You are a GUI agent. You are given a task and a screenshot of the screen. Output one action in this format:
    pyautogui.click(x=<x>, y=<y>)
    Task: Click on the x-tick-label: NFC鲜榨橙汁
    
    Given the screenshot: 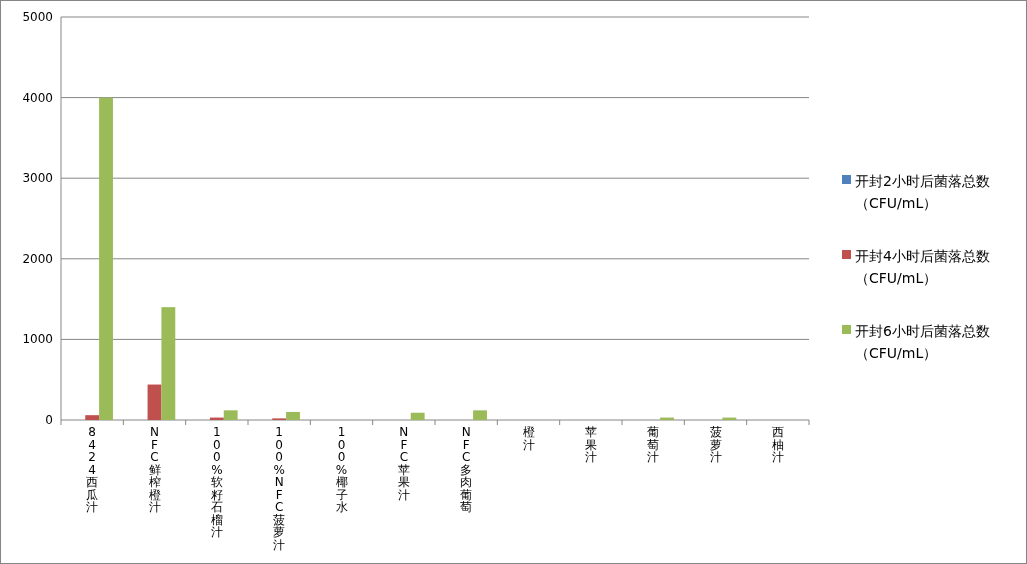 What is the action you would take?
    pyautogui.click(x=154, y=469)
    